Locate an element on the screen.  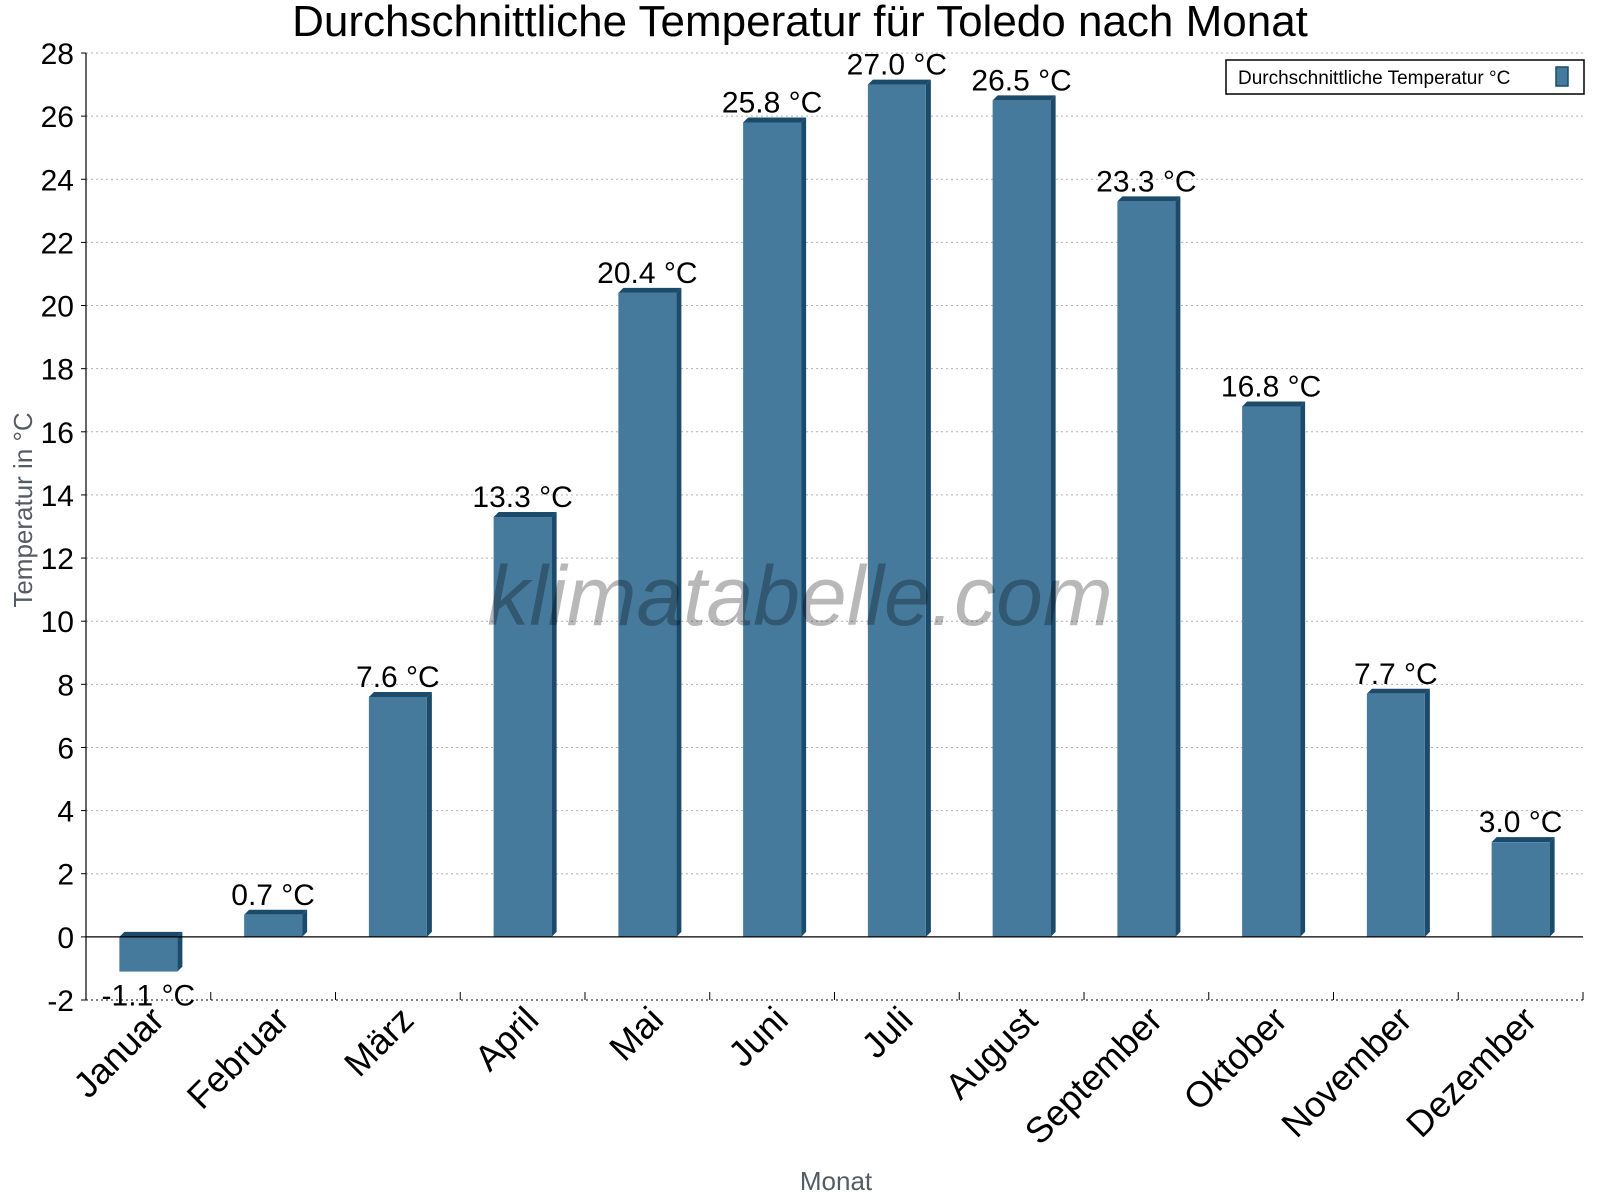
y-tick-label: -2 is located at coordinates (60, 1001).